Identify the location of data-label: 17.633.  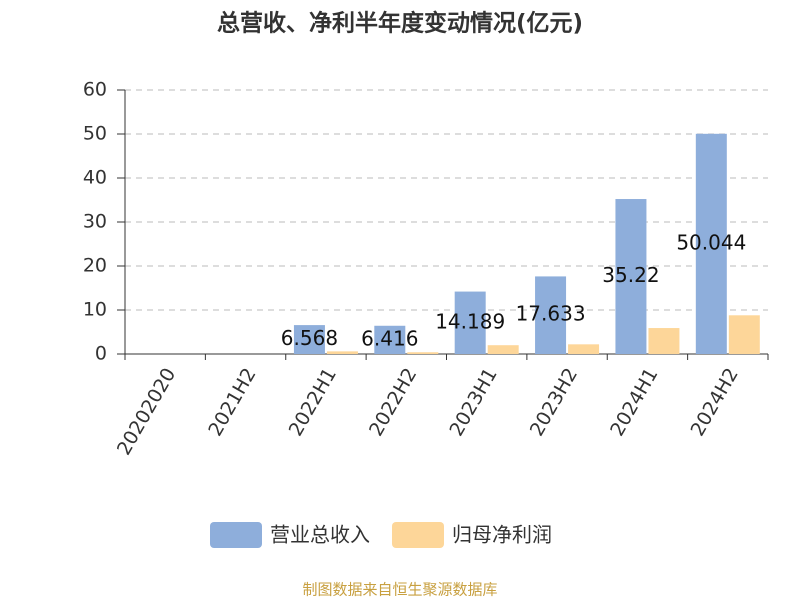
(551, 314).